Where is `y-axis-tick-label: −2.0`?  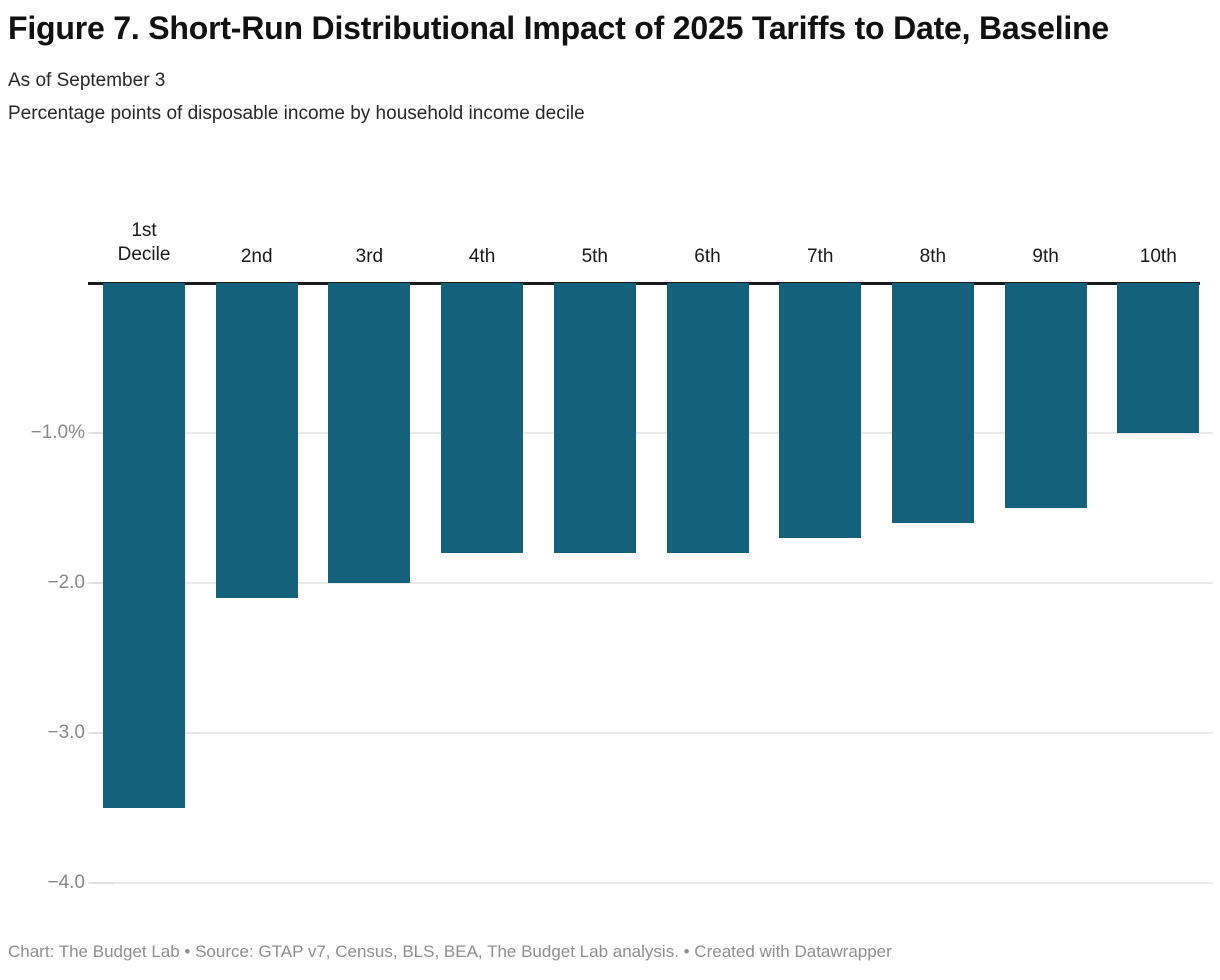
y-axis-tick-label: −2.0 is located at coordinates (66, 582).